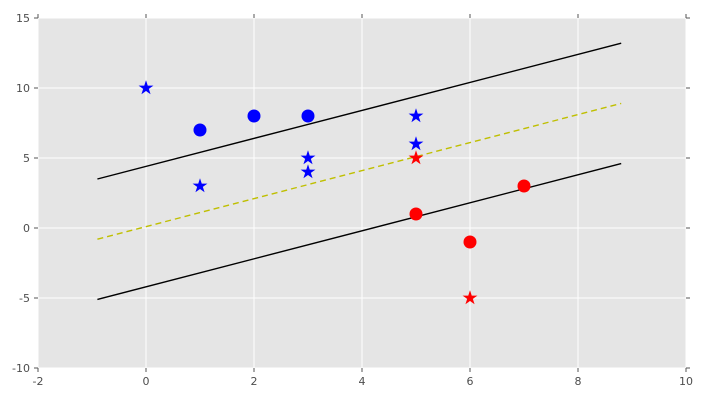 Image resolution: width=723 pixels, height=408 pixels. I want to click on x-tick-label: 4, so click(362, 381).